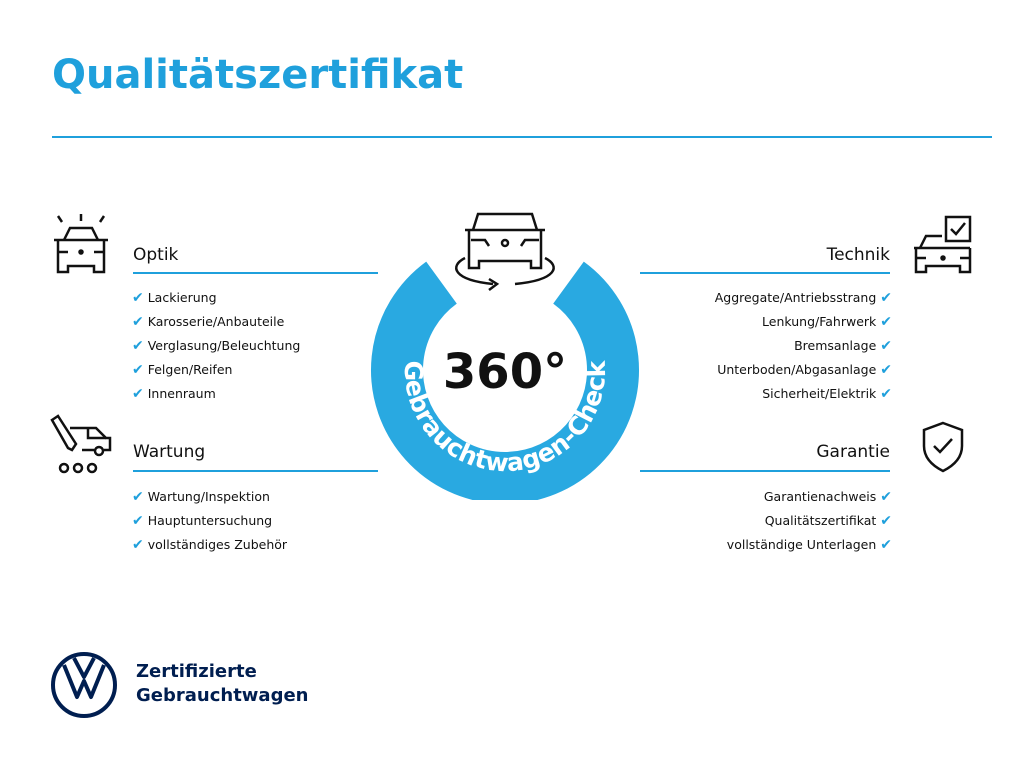 Image resolution: width=1024 pixels, height=768 pixels. What do you see at coordinates (505, 251) in the screenshot?
I see `car-rotate-icon` at bounding box center [505, 251].